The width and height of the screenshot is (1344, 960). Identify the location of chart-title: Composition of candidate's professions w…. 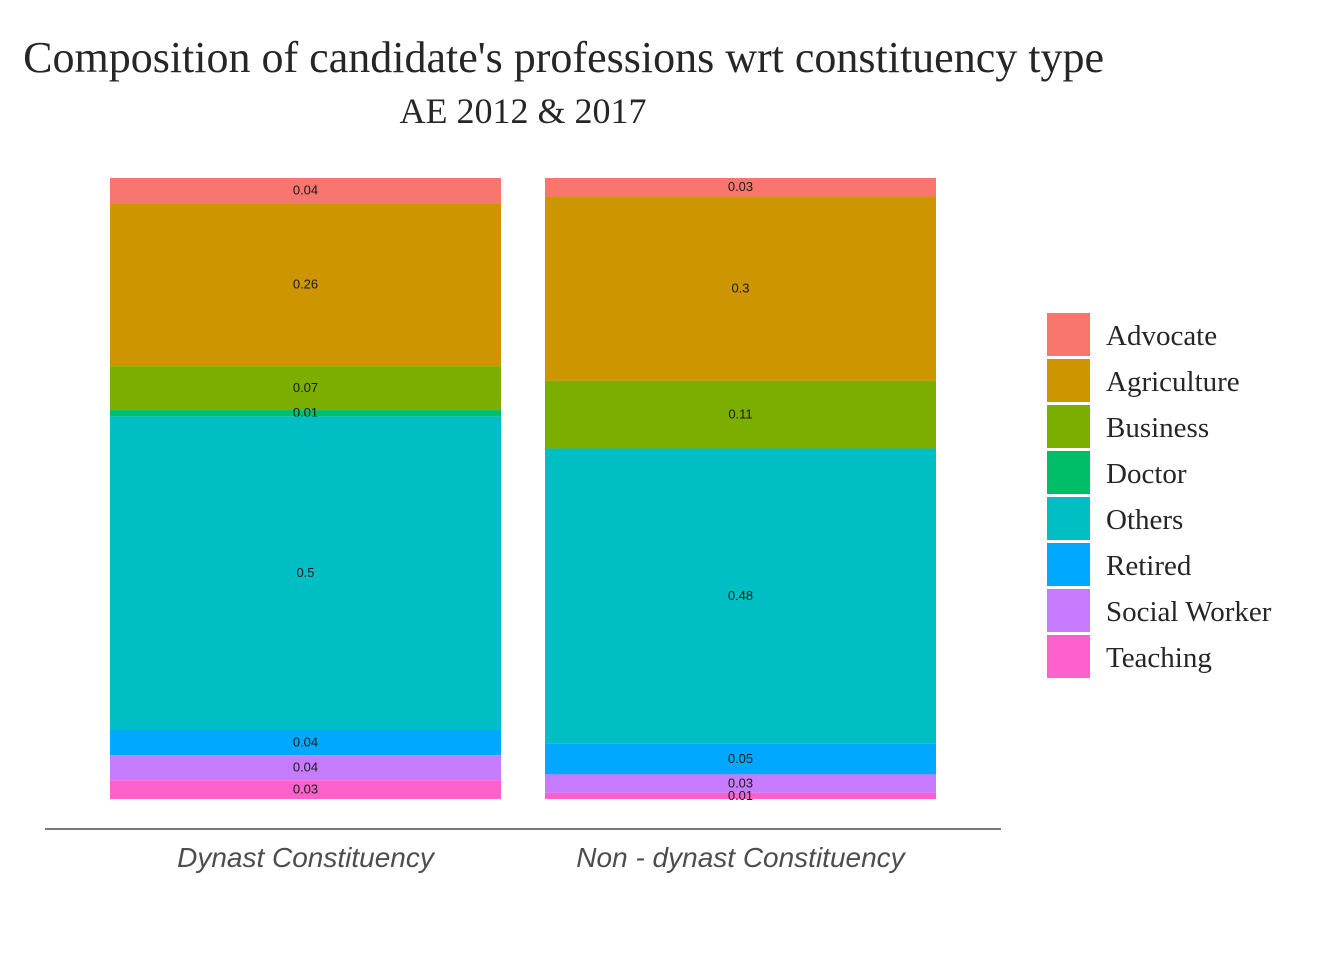
(563, 57).